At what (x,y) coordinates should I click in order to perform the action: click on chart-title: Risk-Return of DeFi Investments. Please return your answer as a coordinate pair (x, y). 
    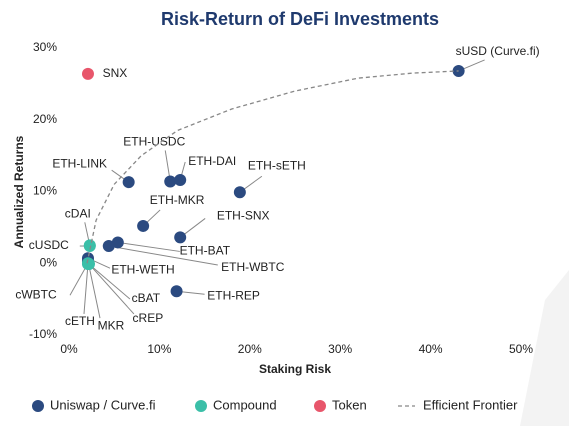
    Looking at the image, I should click on (300, 19).